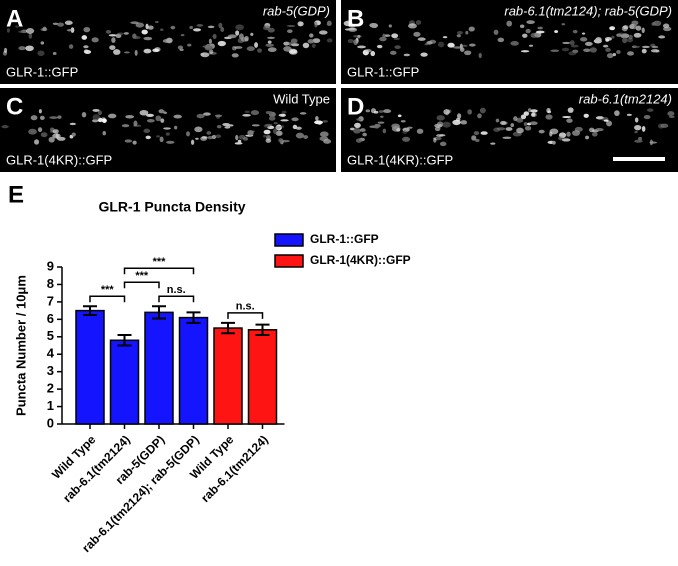  What do you see at coordinates (296, 10) in the screenshot?
I see `genotype-label: rab-5(GDP)` at bounding box center [296, 10].